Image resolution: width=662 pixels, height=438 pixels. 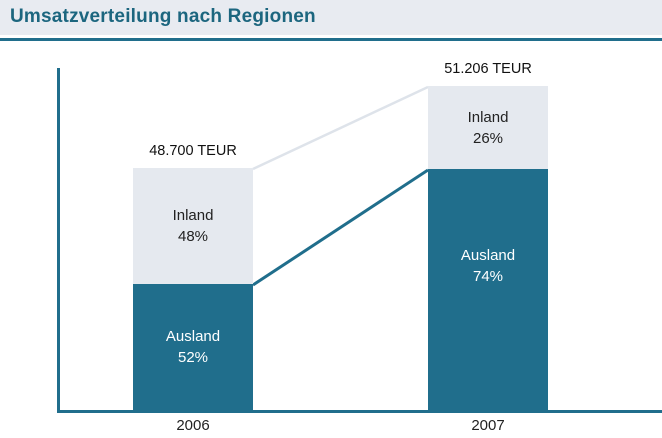 What do you see at coordinates (340, 227) in the screenshot?
I see `segment-boundary-connector-line` at bounding box center [340, 227].